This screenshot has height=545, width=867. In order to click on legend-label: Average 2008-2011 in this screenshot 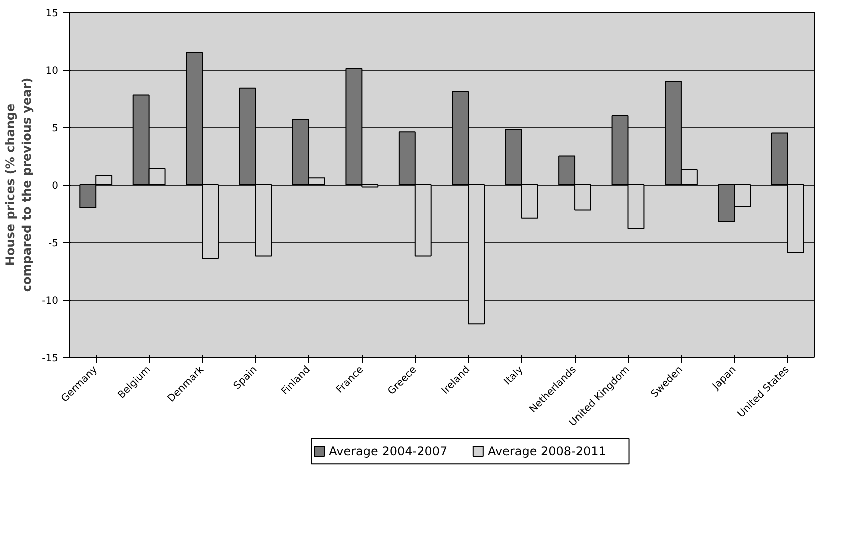, I will do `click(547, 451)`.